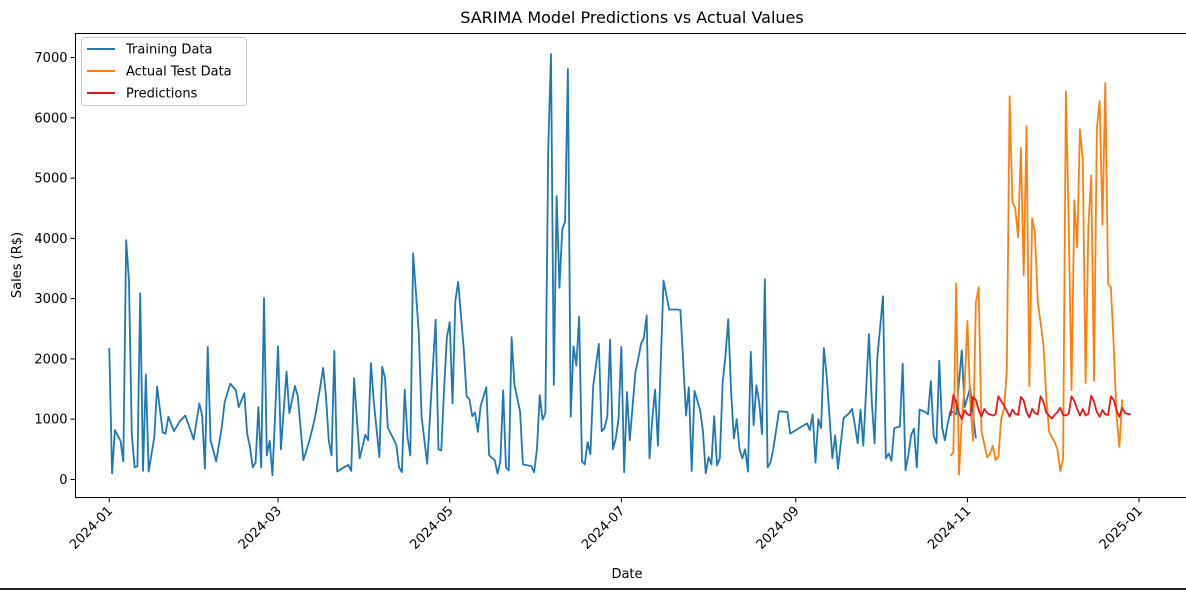 This screenshot has height=590, width=1186. I want to click on x-tick-label: 2024-09, so click(778, 528).